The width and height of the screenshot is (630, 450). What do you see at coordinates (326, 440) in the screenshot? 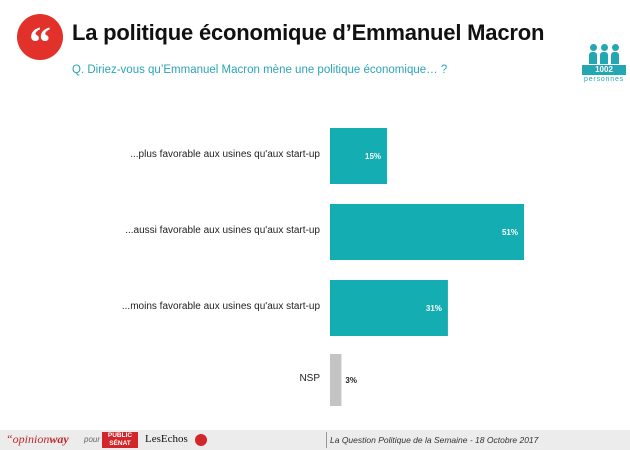
I see `footer-separator` at bounding box center [326, 440].